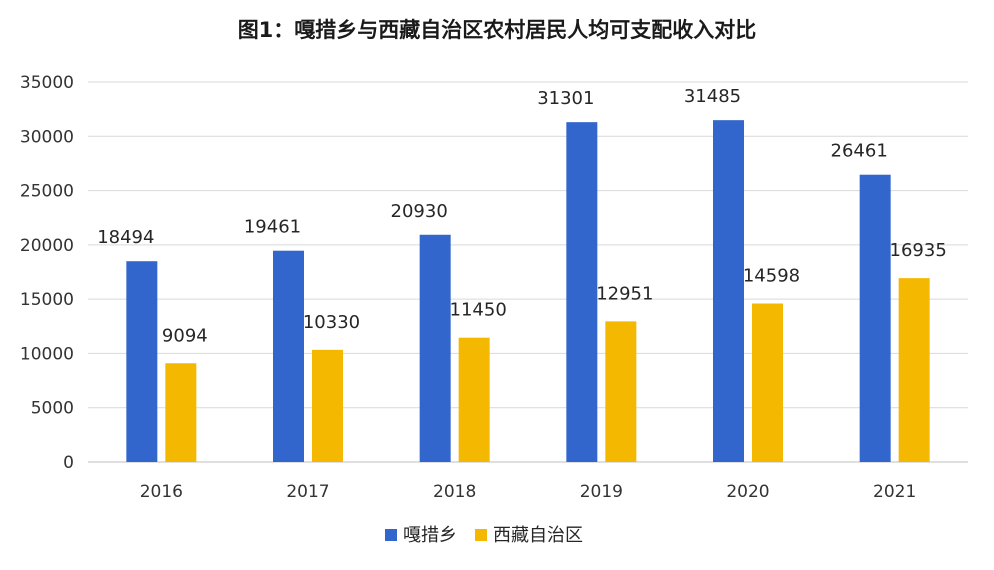 This screenshot has width=994, height=570. Describe the element at coordinates (478, 310) in the screenshot. I see `data-label: 11450` at that location.